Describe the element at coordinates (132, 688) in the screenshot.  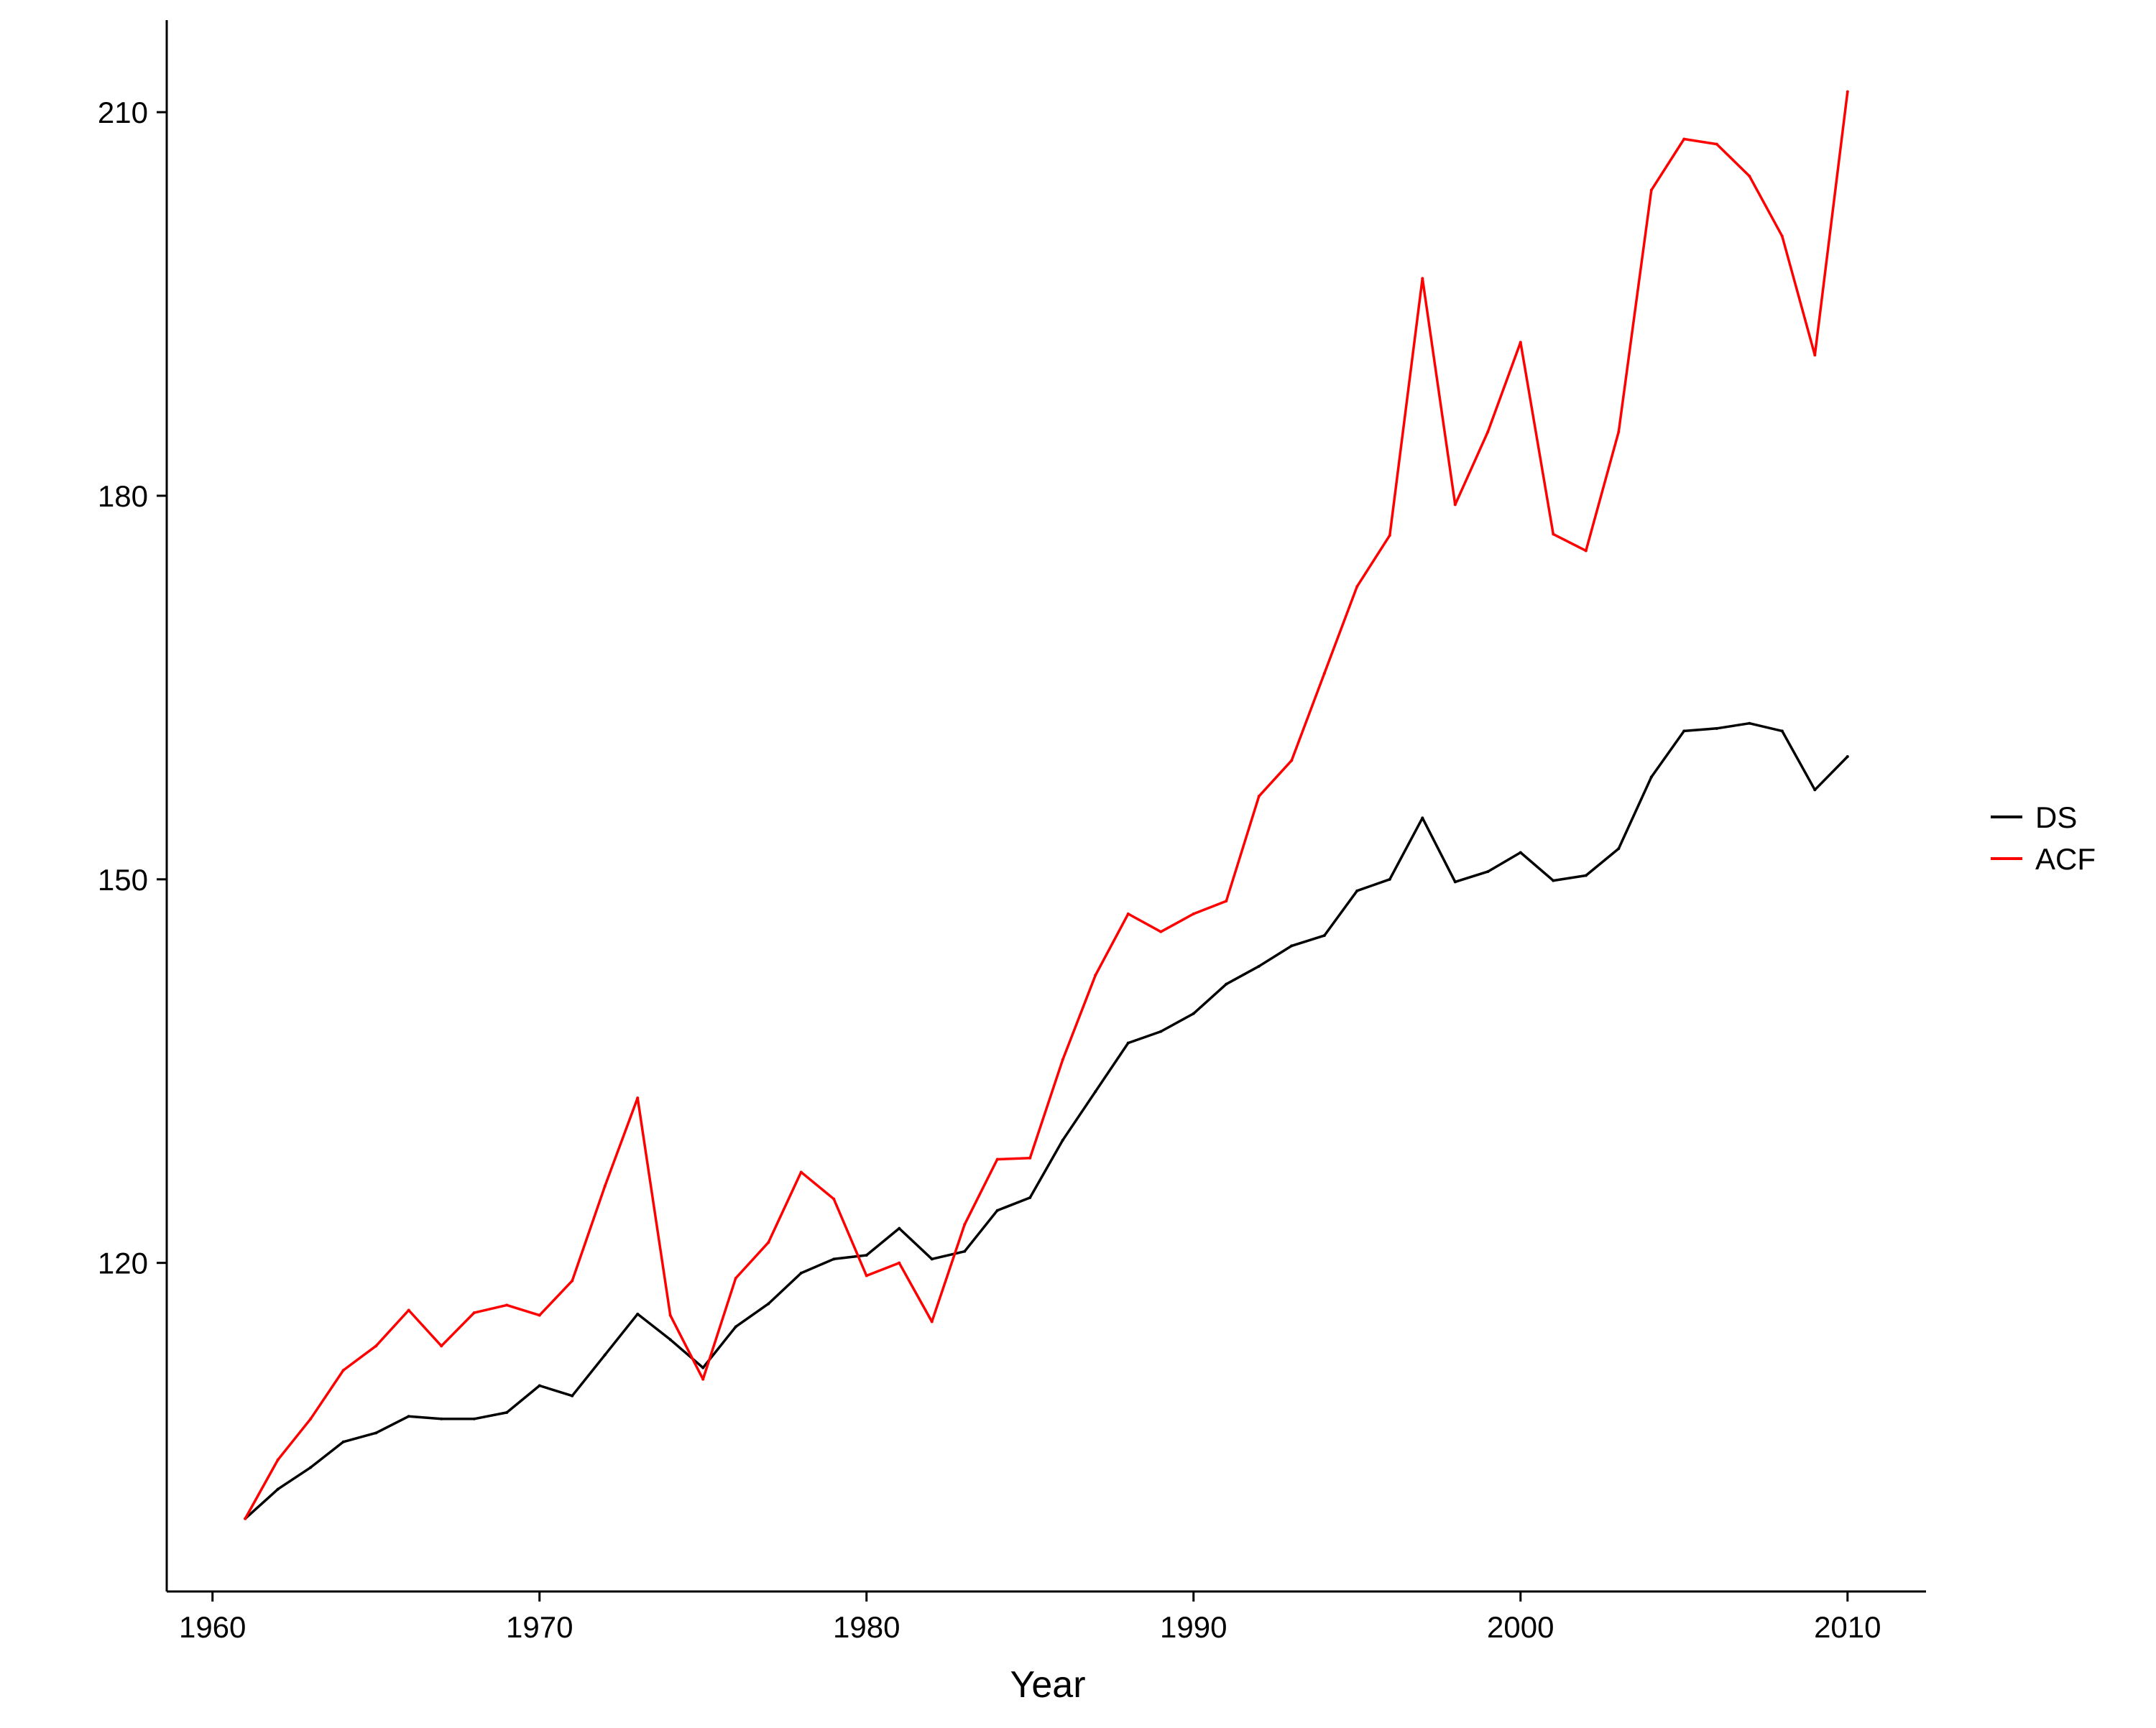
I see `y-axis-ticks: 120 150 180 210` at that location.